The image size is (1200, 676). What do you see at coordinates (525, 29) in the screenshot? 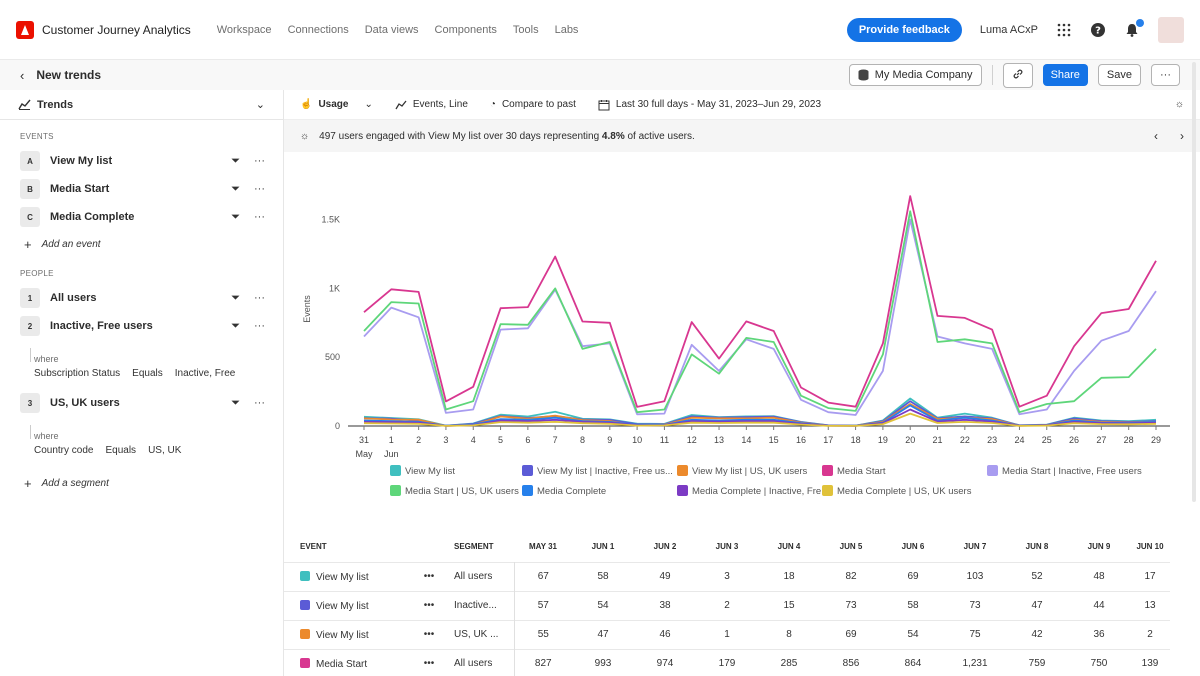
I see `nav-tools: Tools` at bounding box center [525, 29].